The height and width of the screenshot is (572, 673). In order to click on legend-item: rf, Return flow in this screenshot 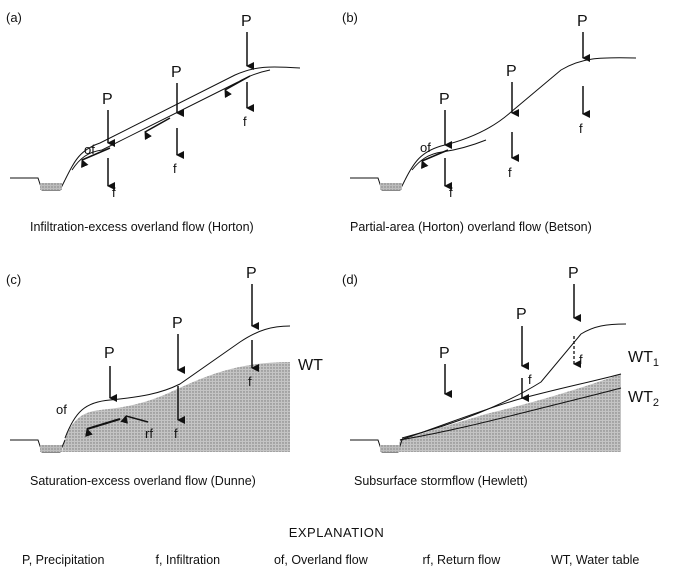, I will do `click(461, 560)`.